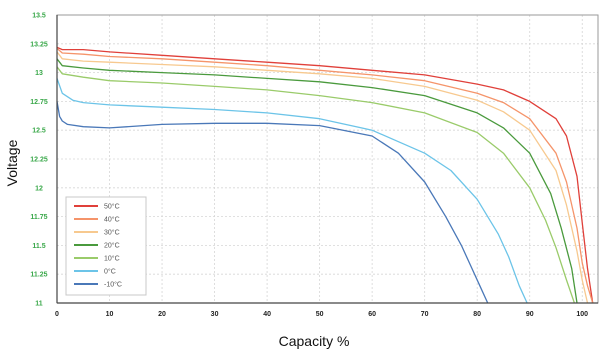  Describe the element at coordinates (39, 304) in the screenshot. I see `y-tick-label: 11` at that location.